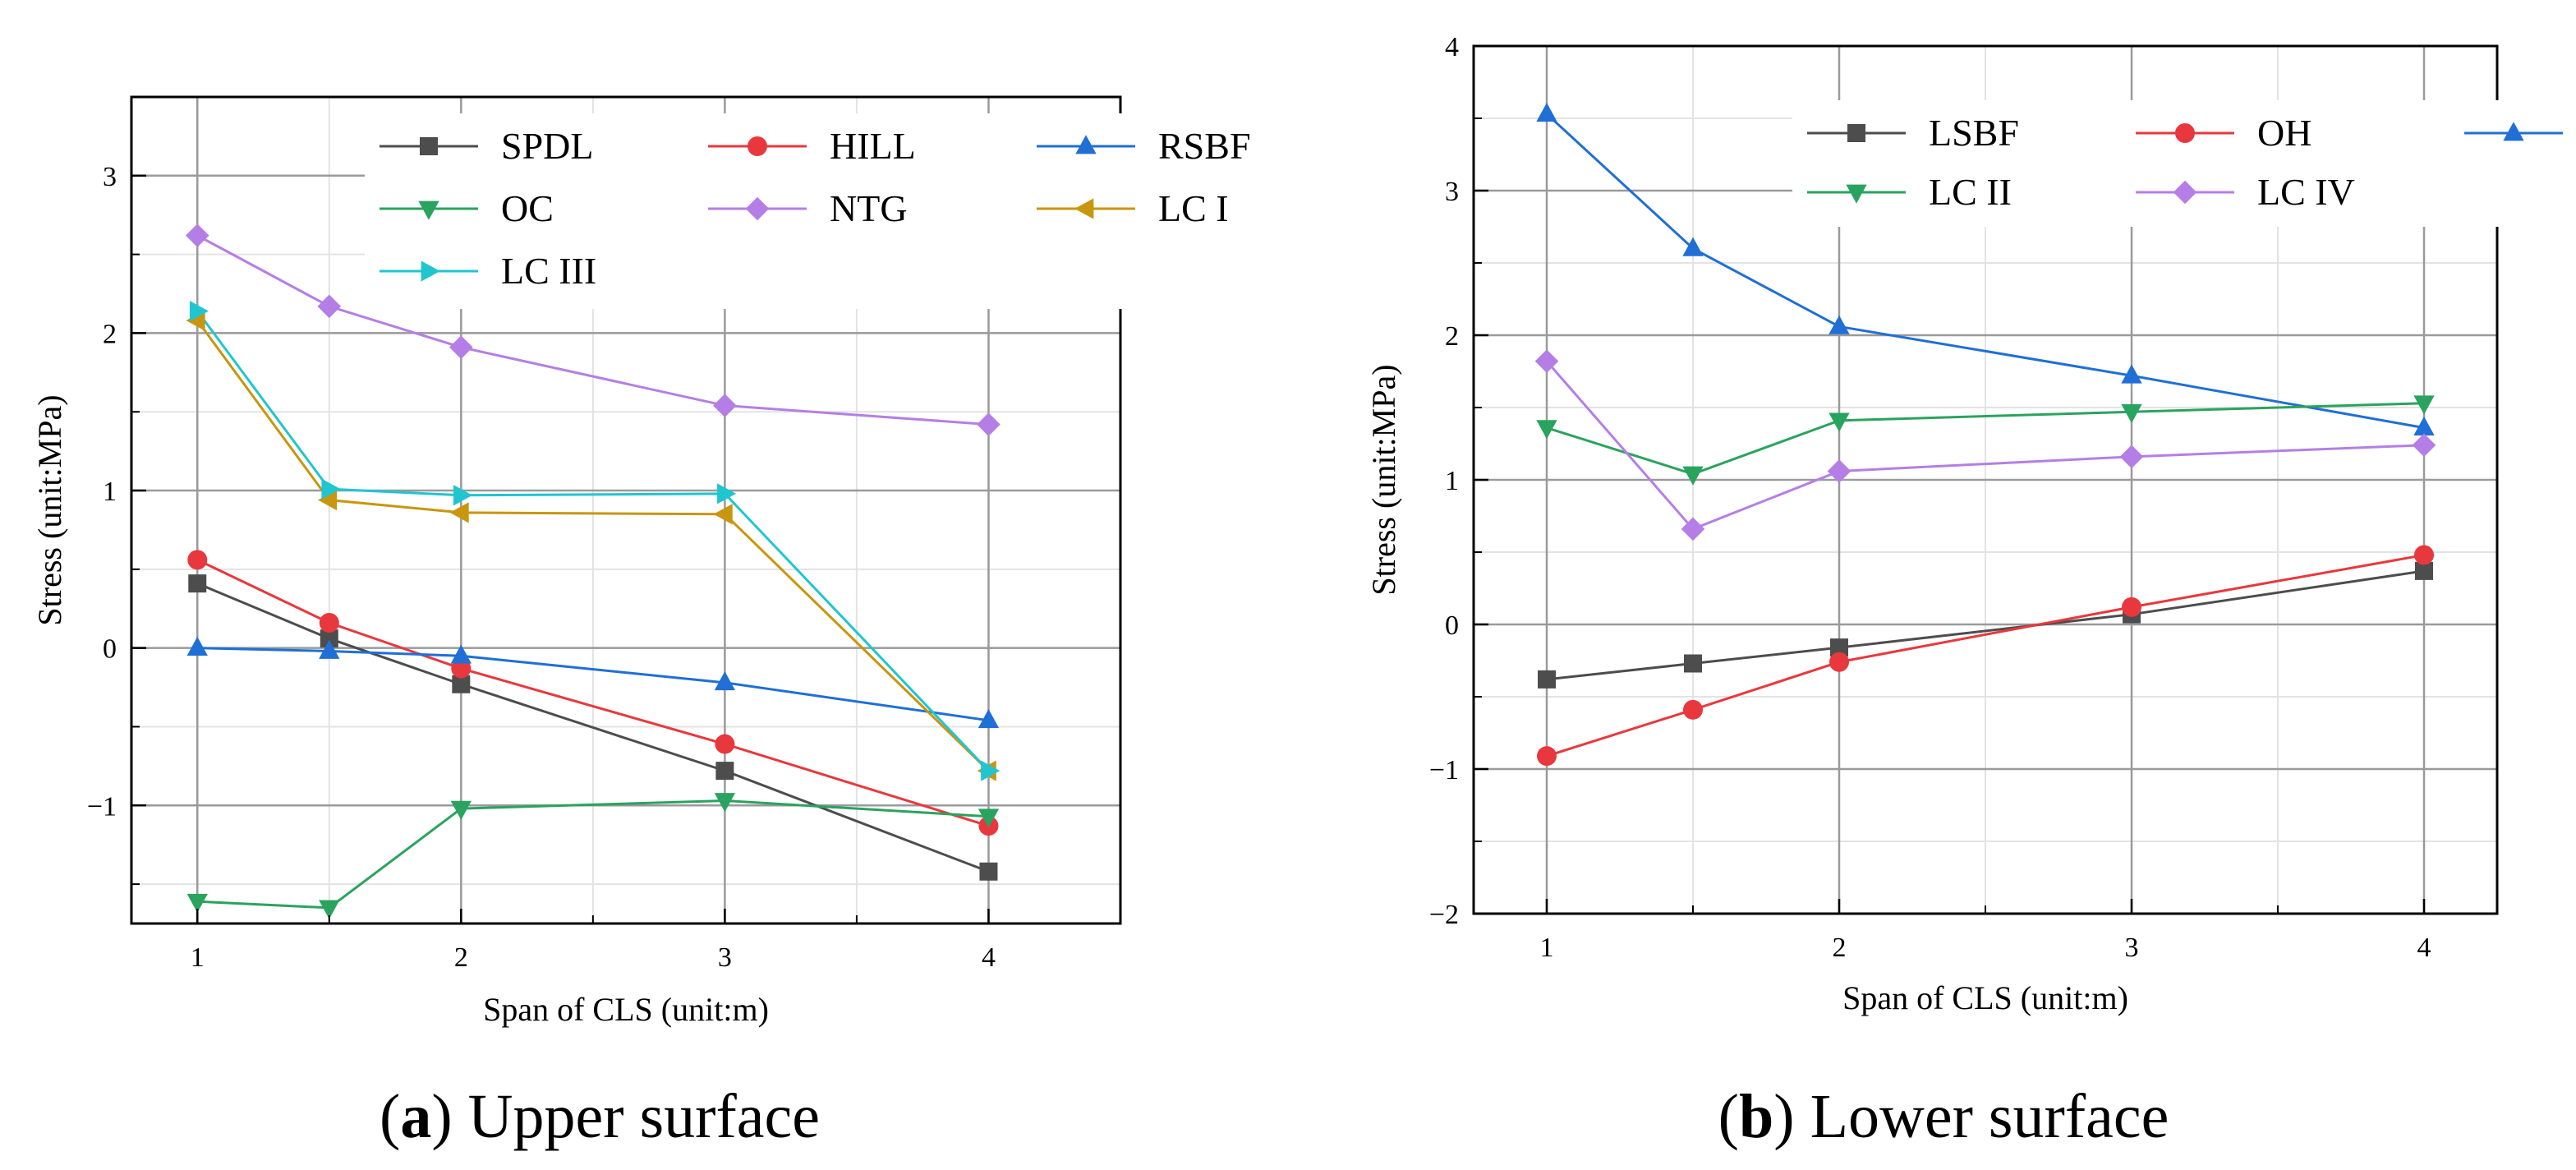 The width and height of the screenshot is (2576, 1170). Describe the element at coordinates (110, 177) in the screenshot. I see `y-tick-label: 3` at that location.